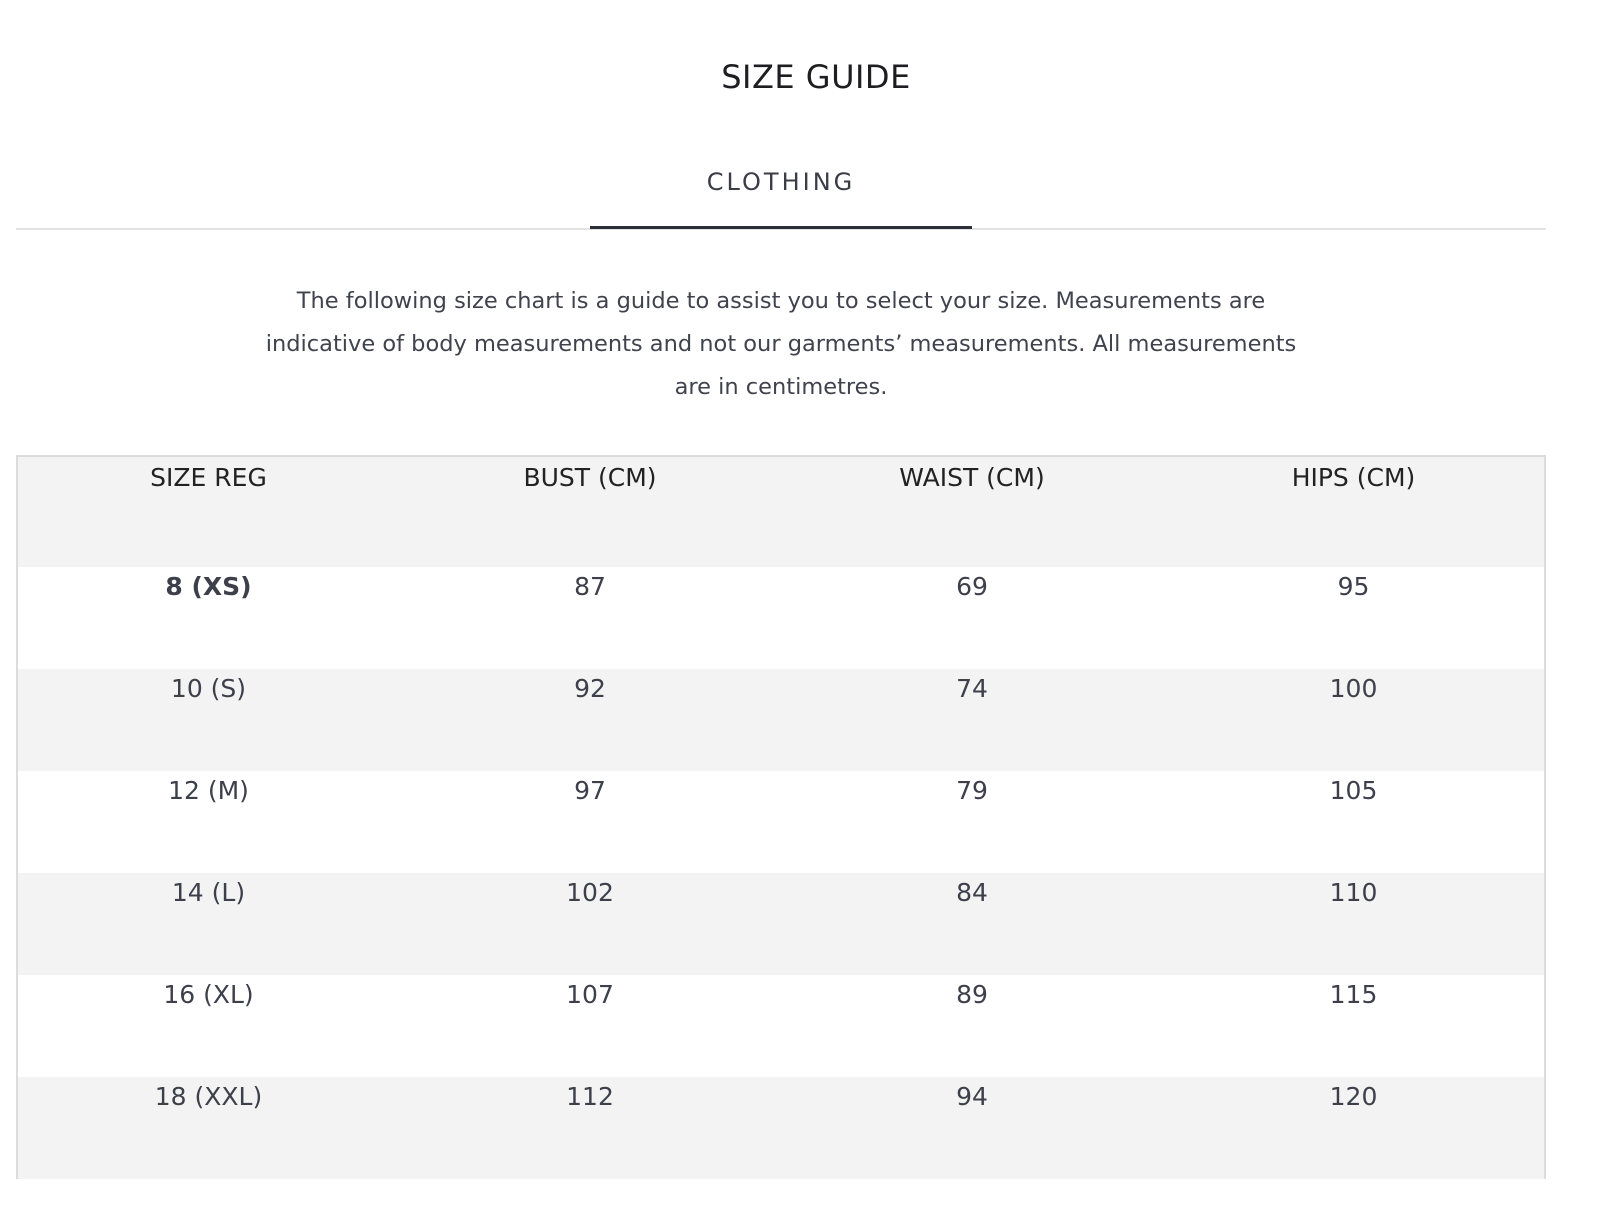  Describe the element at coordinates (590, 994) in the screenshot. I see `cell-bust: 107` at that location.